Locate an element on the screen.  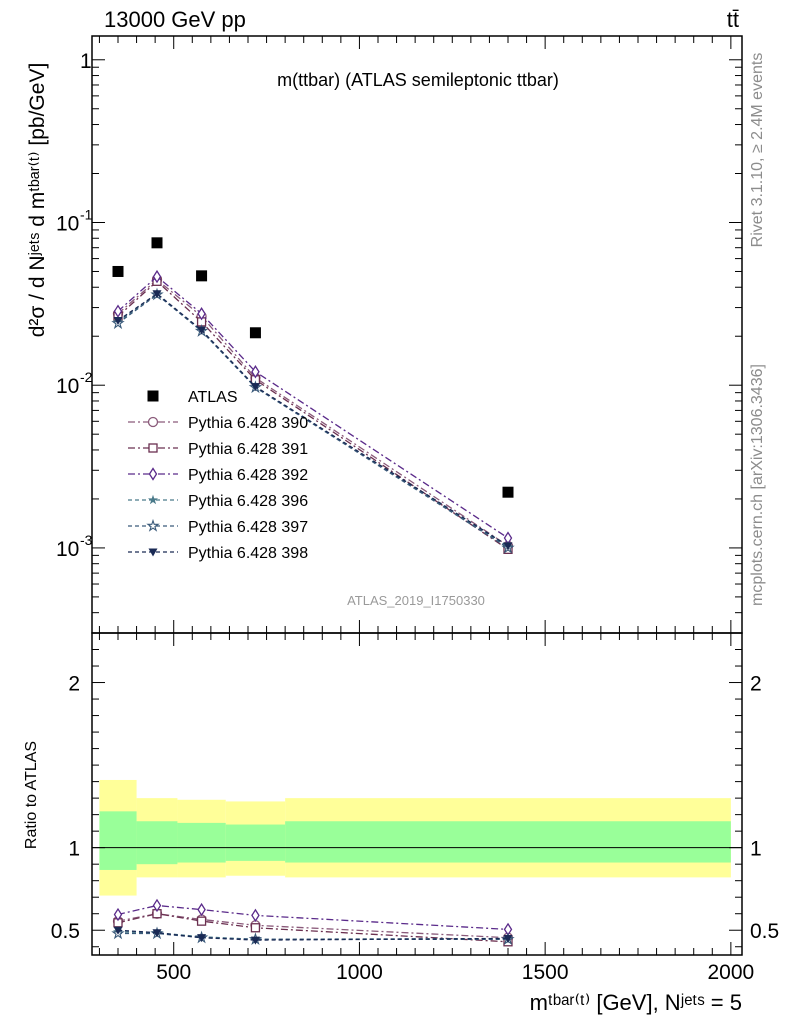
y-tick-label-exponent: -2 is located at coordinates (86, 377).